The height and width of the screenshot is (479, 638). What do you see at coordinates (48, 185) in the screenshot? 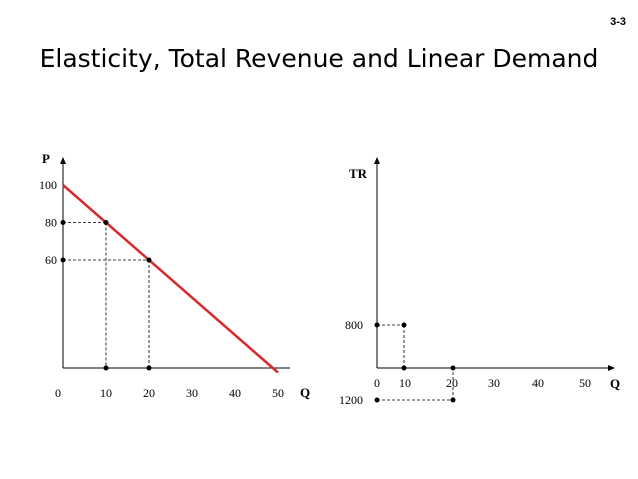
I see `y-tick-label: 100` at bounding box center [48, 185].